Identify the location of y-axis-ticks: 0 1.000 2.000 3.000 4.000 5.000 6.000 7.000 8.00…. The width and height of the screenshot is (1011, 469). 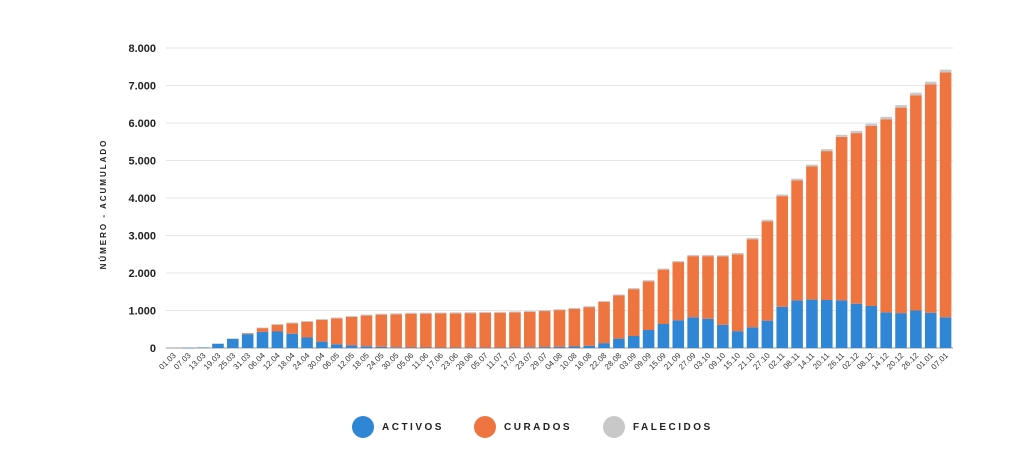
(142, 199).